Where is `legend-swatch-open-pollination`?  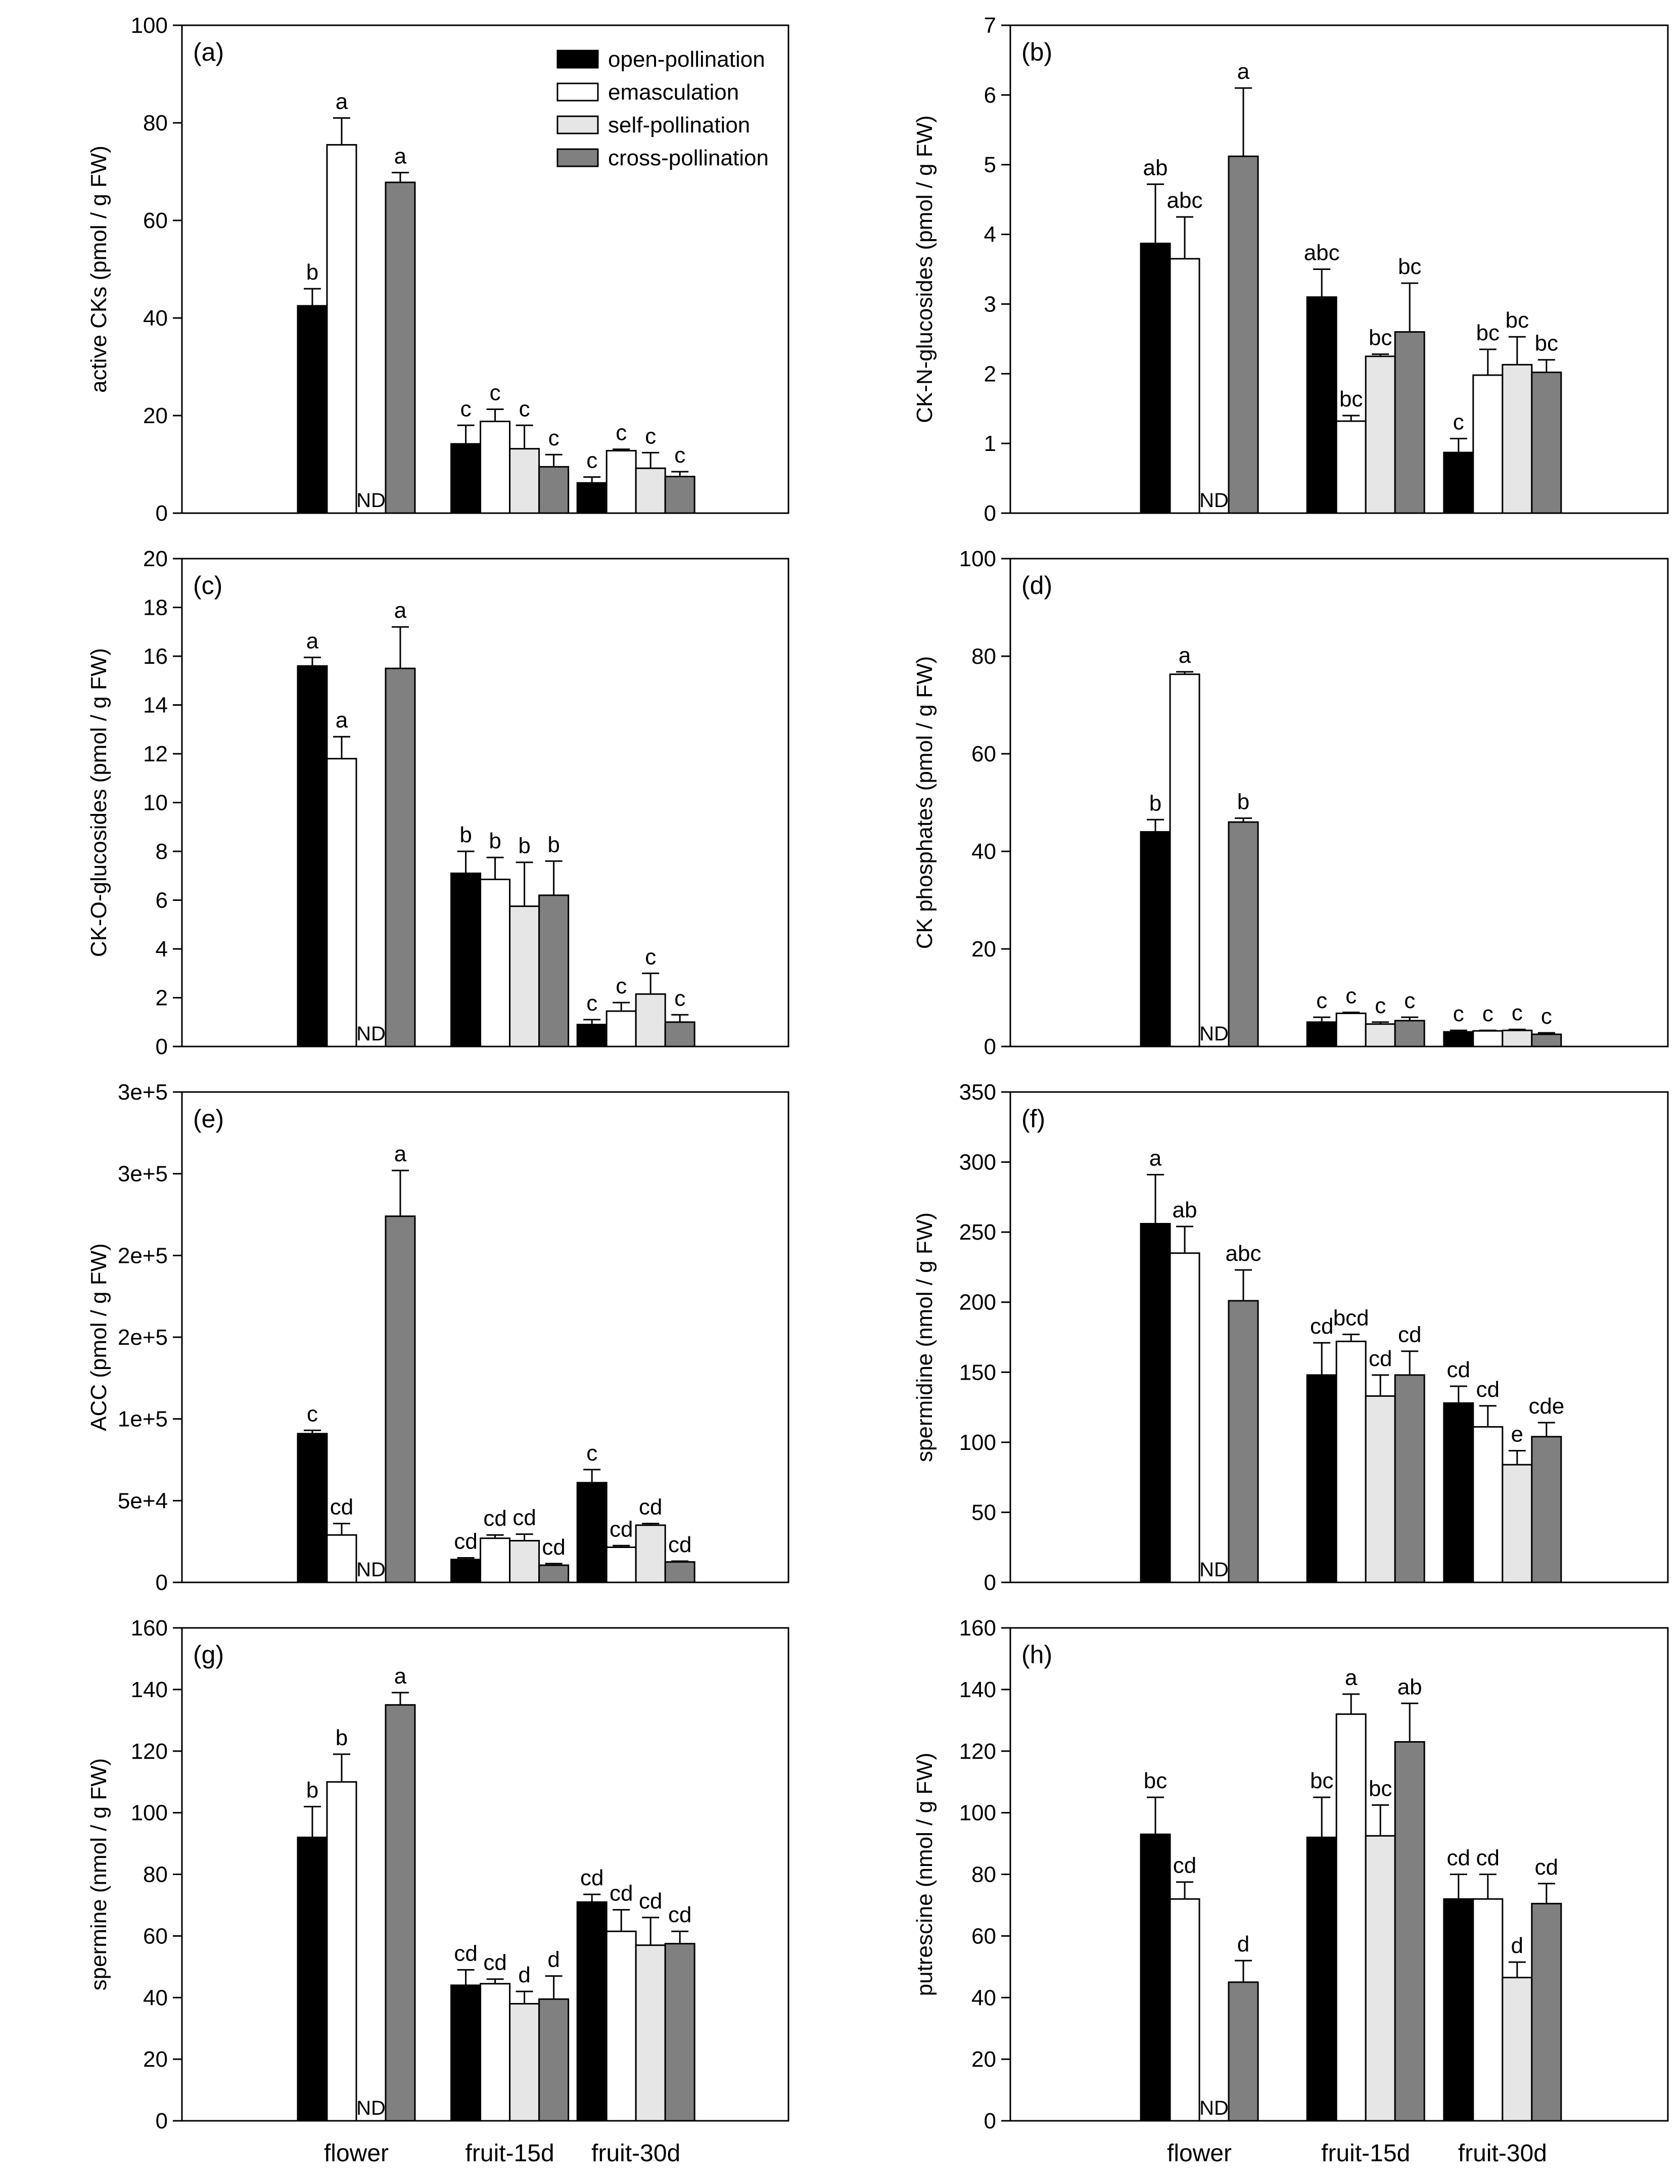
legend-swatch-open-pollination is located at coordinates (577, 59).